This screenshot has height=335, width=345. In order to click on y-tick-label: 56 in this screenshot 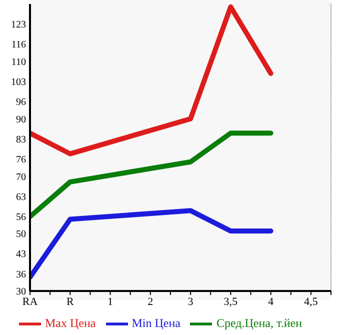, I will do `click(21, 217)`.